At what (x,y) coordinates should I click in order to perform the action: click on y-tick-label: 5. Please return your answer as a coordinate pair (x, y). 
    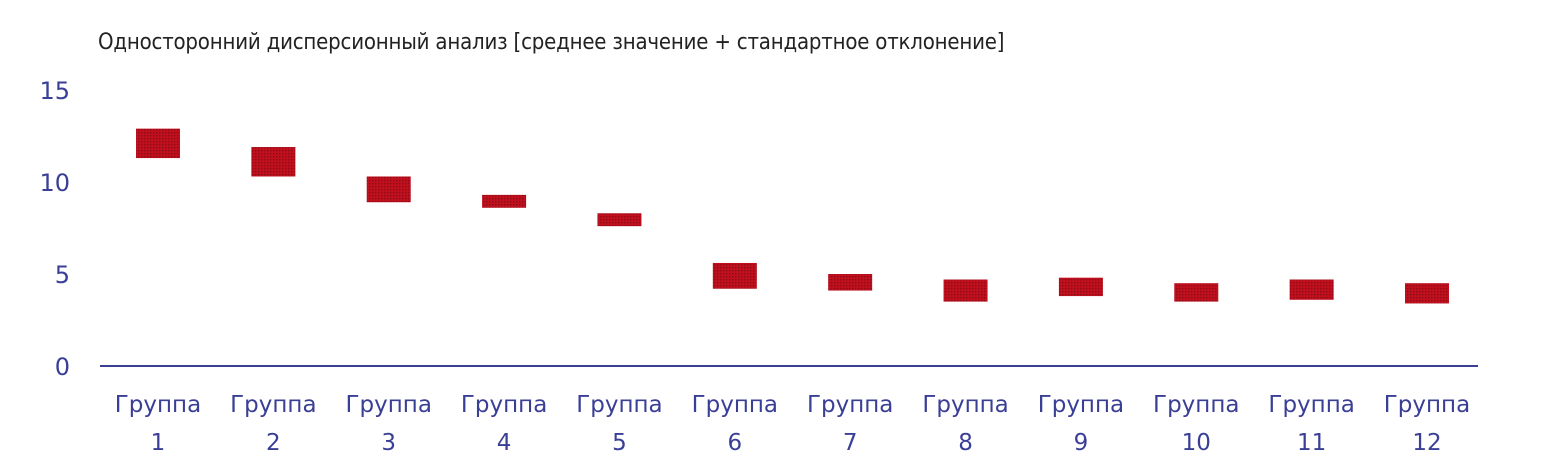
    Looking at the image, I should click on (62, 275).